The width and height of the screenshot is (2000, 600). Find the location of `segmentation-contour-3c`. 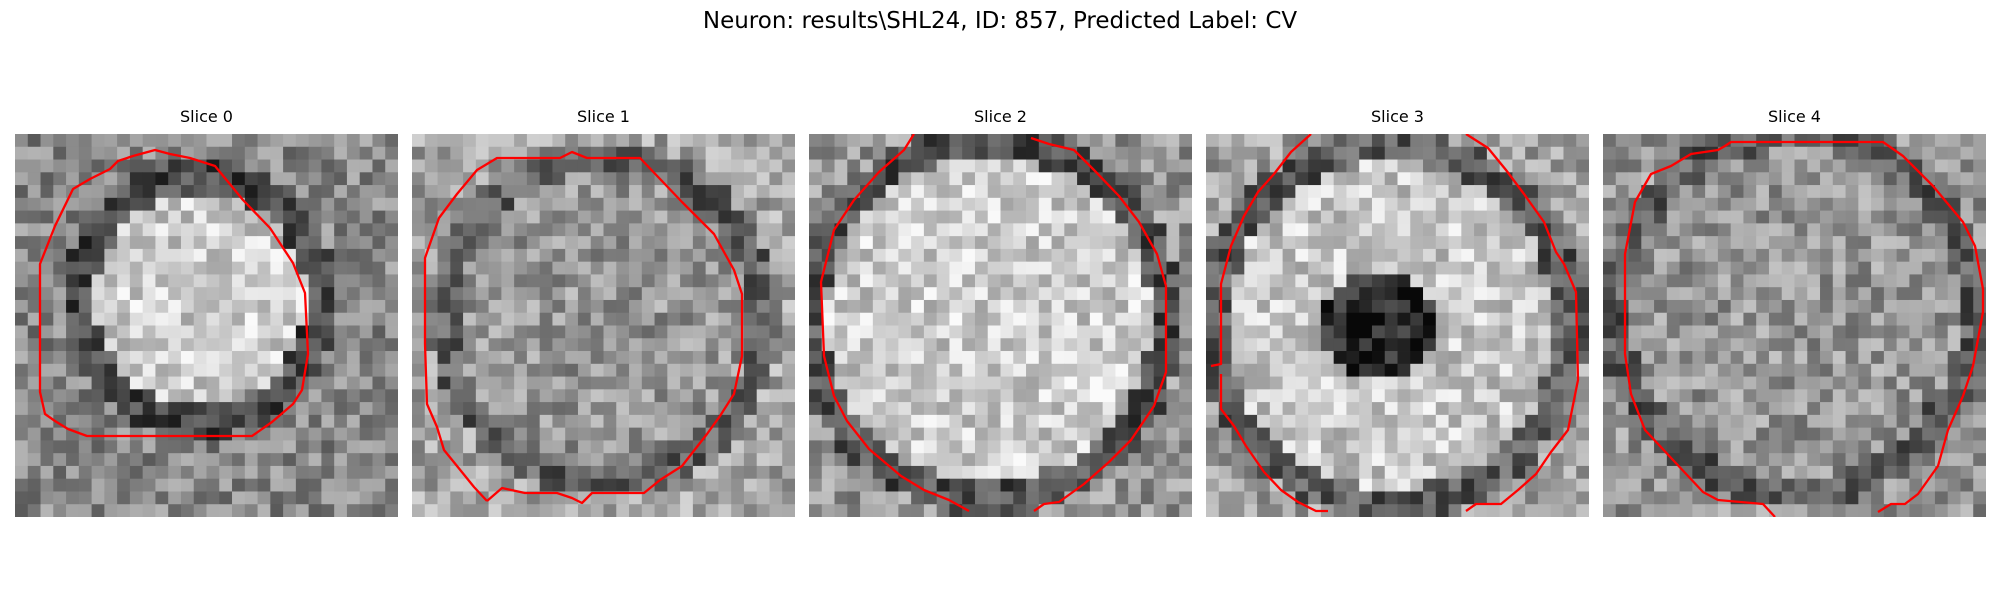

segmentation-contour-3c is located at coordinates (1522, 323).